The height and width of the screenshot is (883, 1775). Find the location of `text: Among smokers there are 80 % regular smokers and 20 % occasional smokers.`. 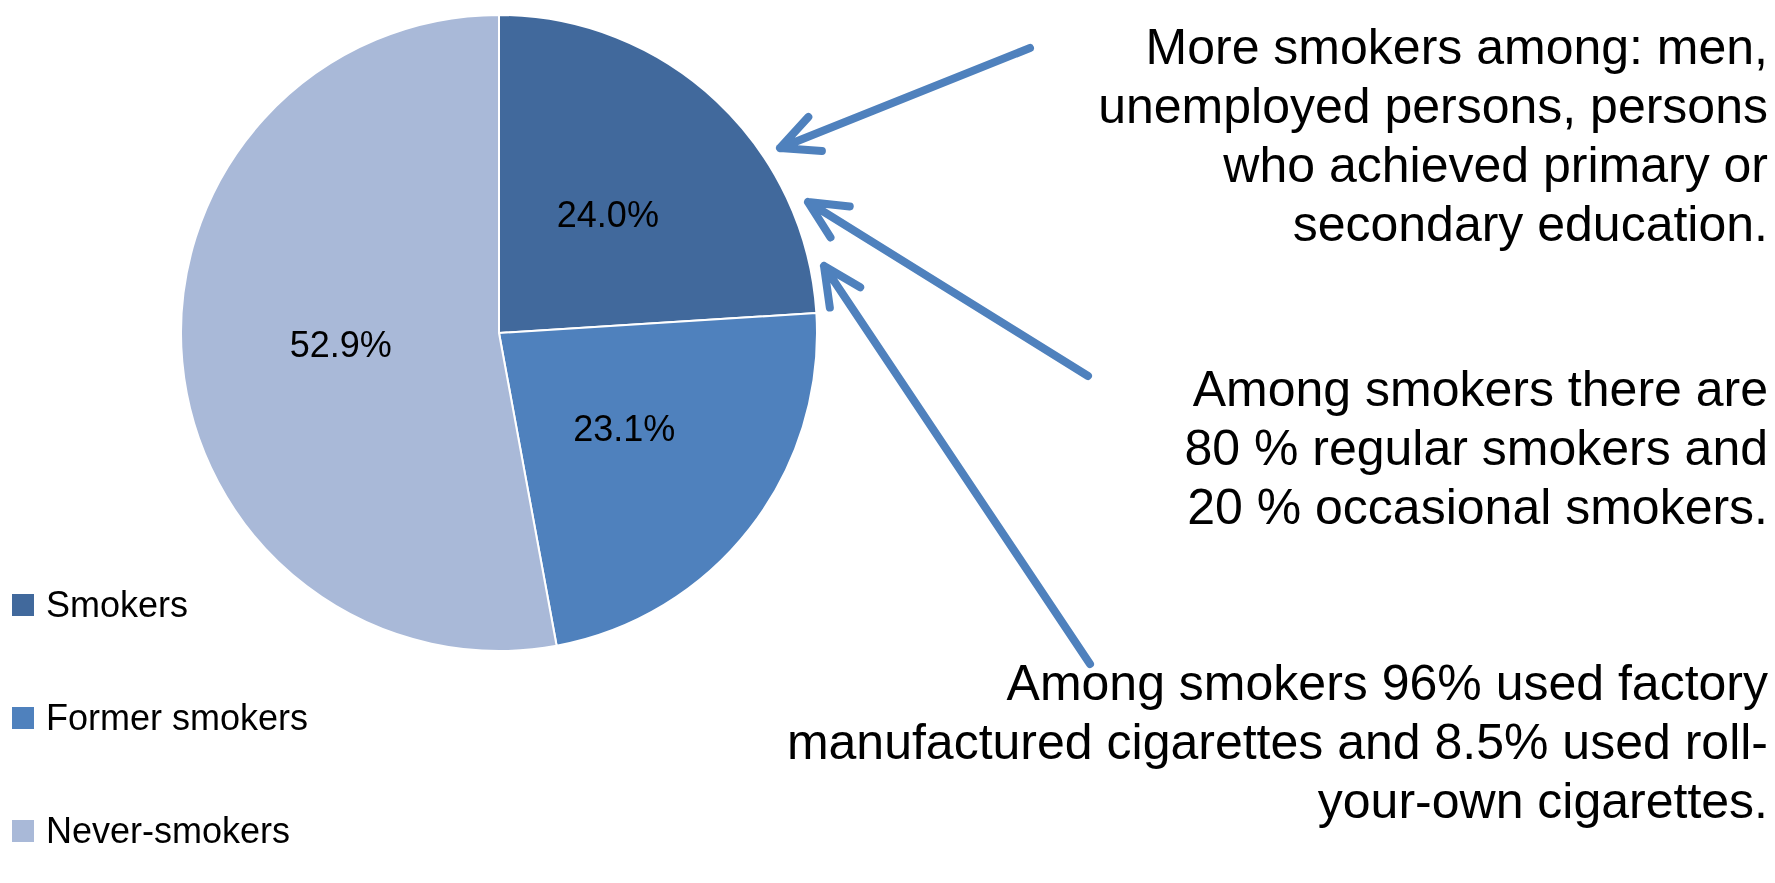

text: Among smokers there are 80 % regular smokers and 20 % occasional smokers. is located at coordinates (1475, 448).